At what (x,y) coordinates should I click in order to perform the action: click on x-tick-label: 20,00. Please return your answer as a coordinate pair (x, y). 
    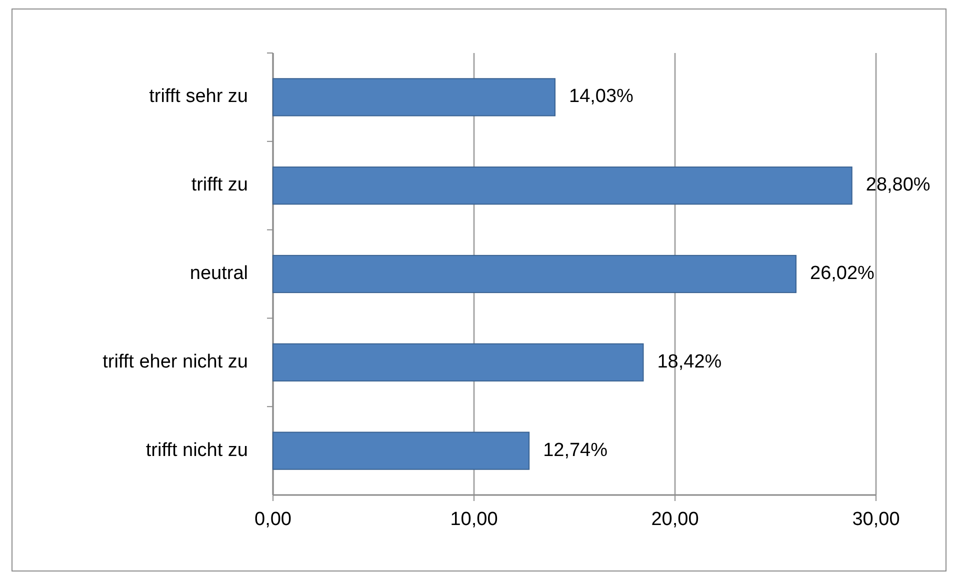
    Looking at the image, I should click on (675, 519).